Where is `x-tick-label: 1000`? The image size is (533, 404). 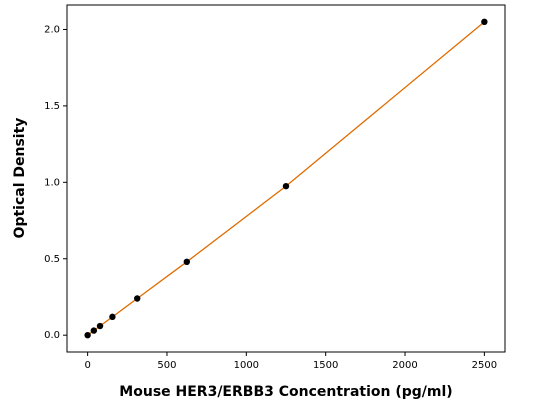
x-tick-label: 1000 is located at coordinates (246, 365).